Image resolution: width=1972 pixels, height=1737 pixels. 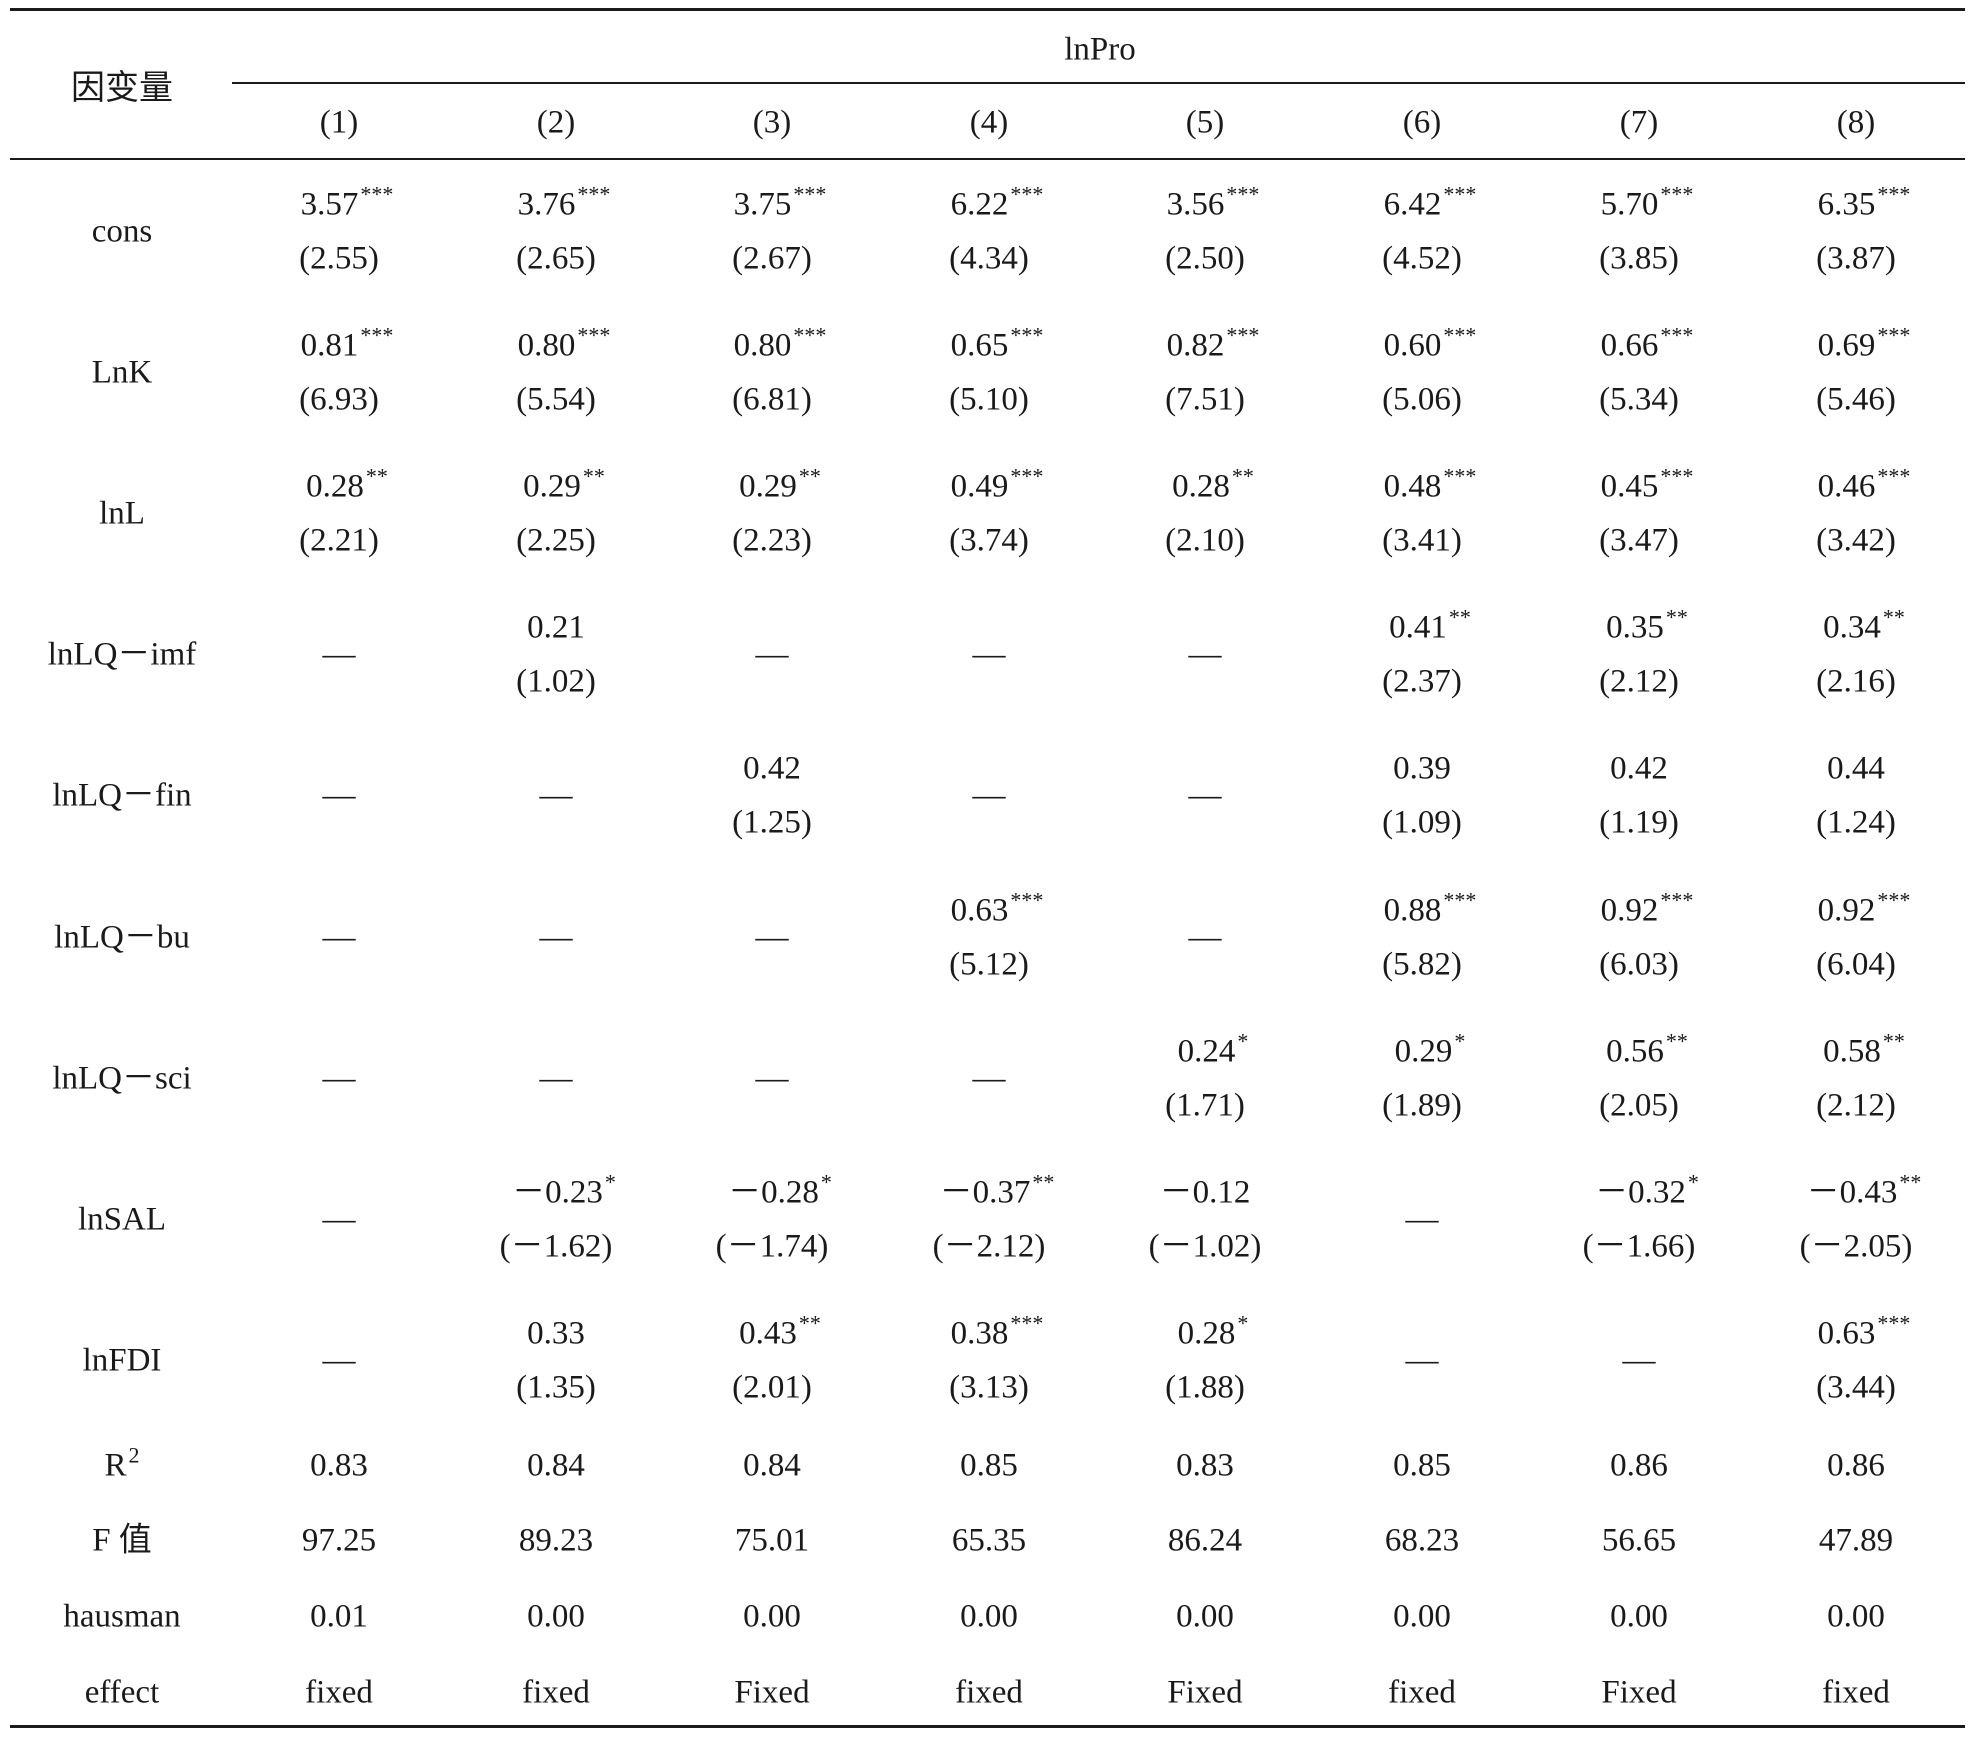 I want to click on coefficient-value: 0.49, so click(x=979, y=486).